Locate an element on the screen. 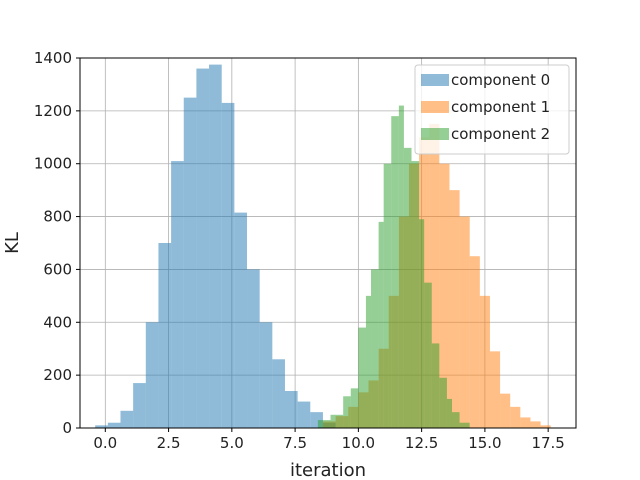  legend: component 0 component 1 component 2 is located at coordinates (492, 109).